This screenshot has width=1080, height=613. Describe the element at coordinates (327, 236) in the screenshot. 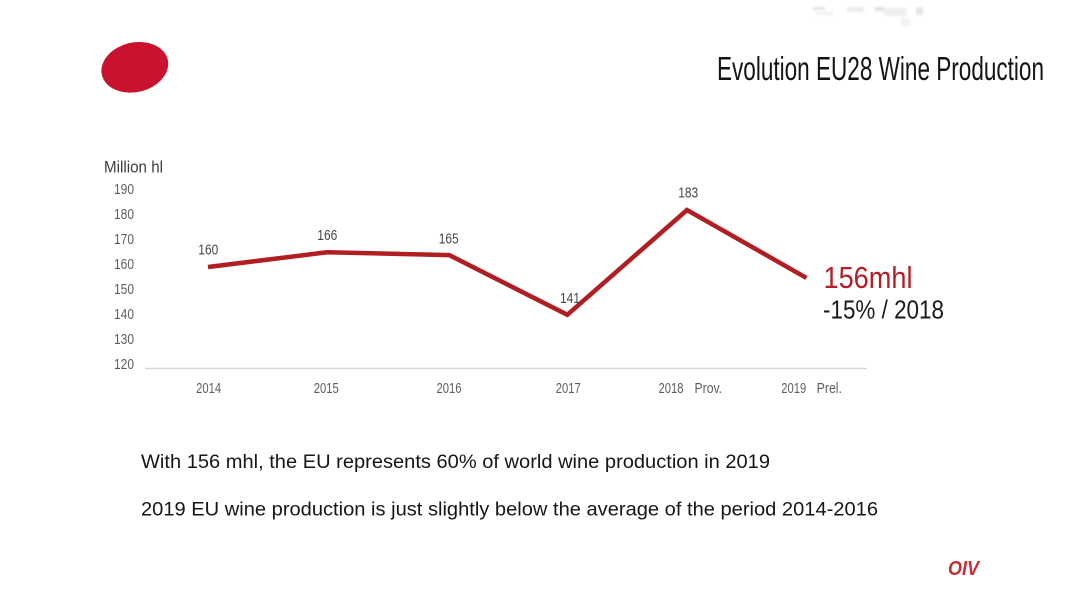

I see `svg-text: 166` at that location.